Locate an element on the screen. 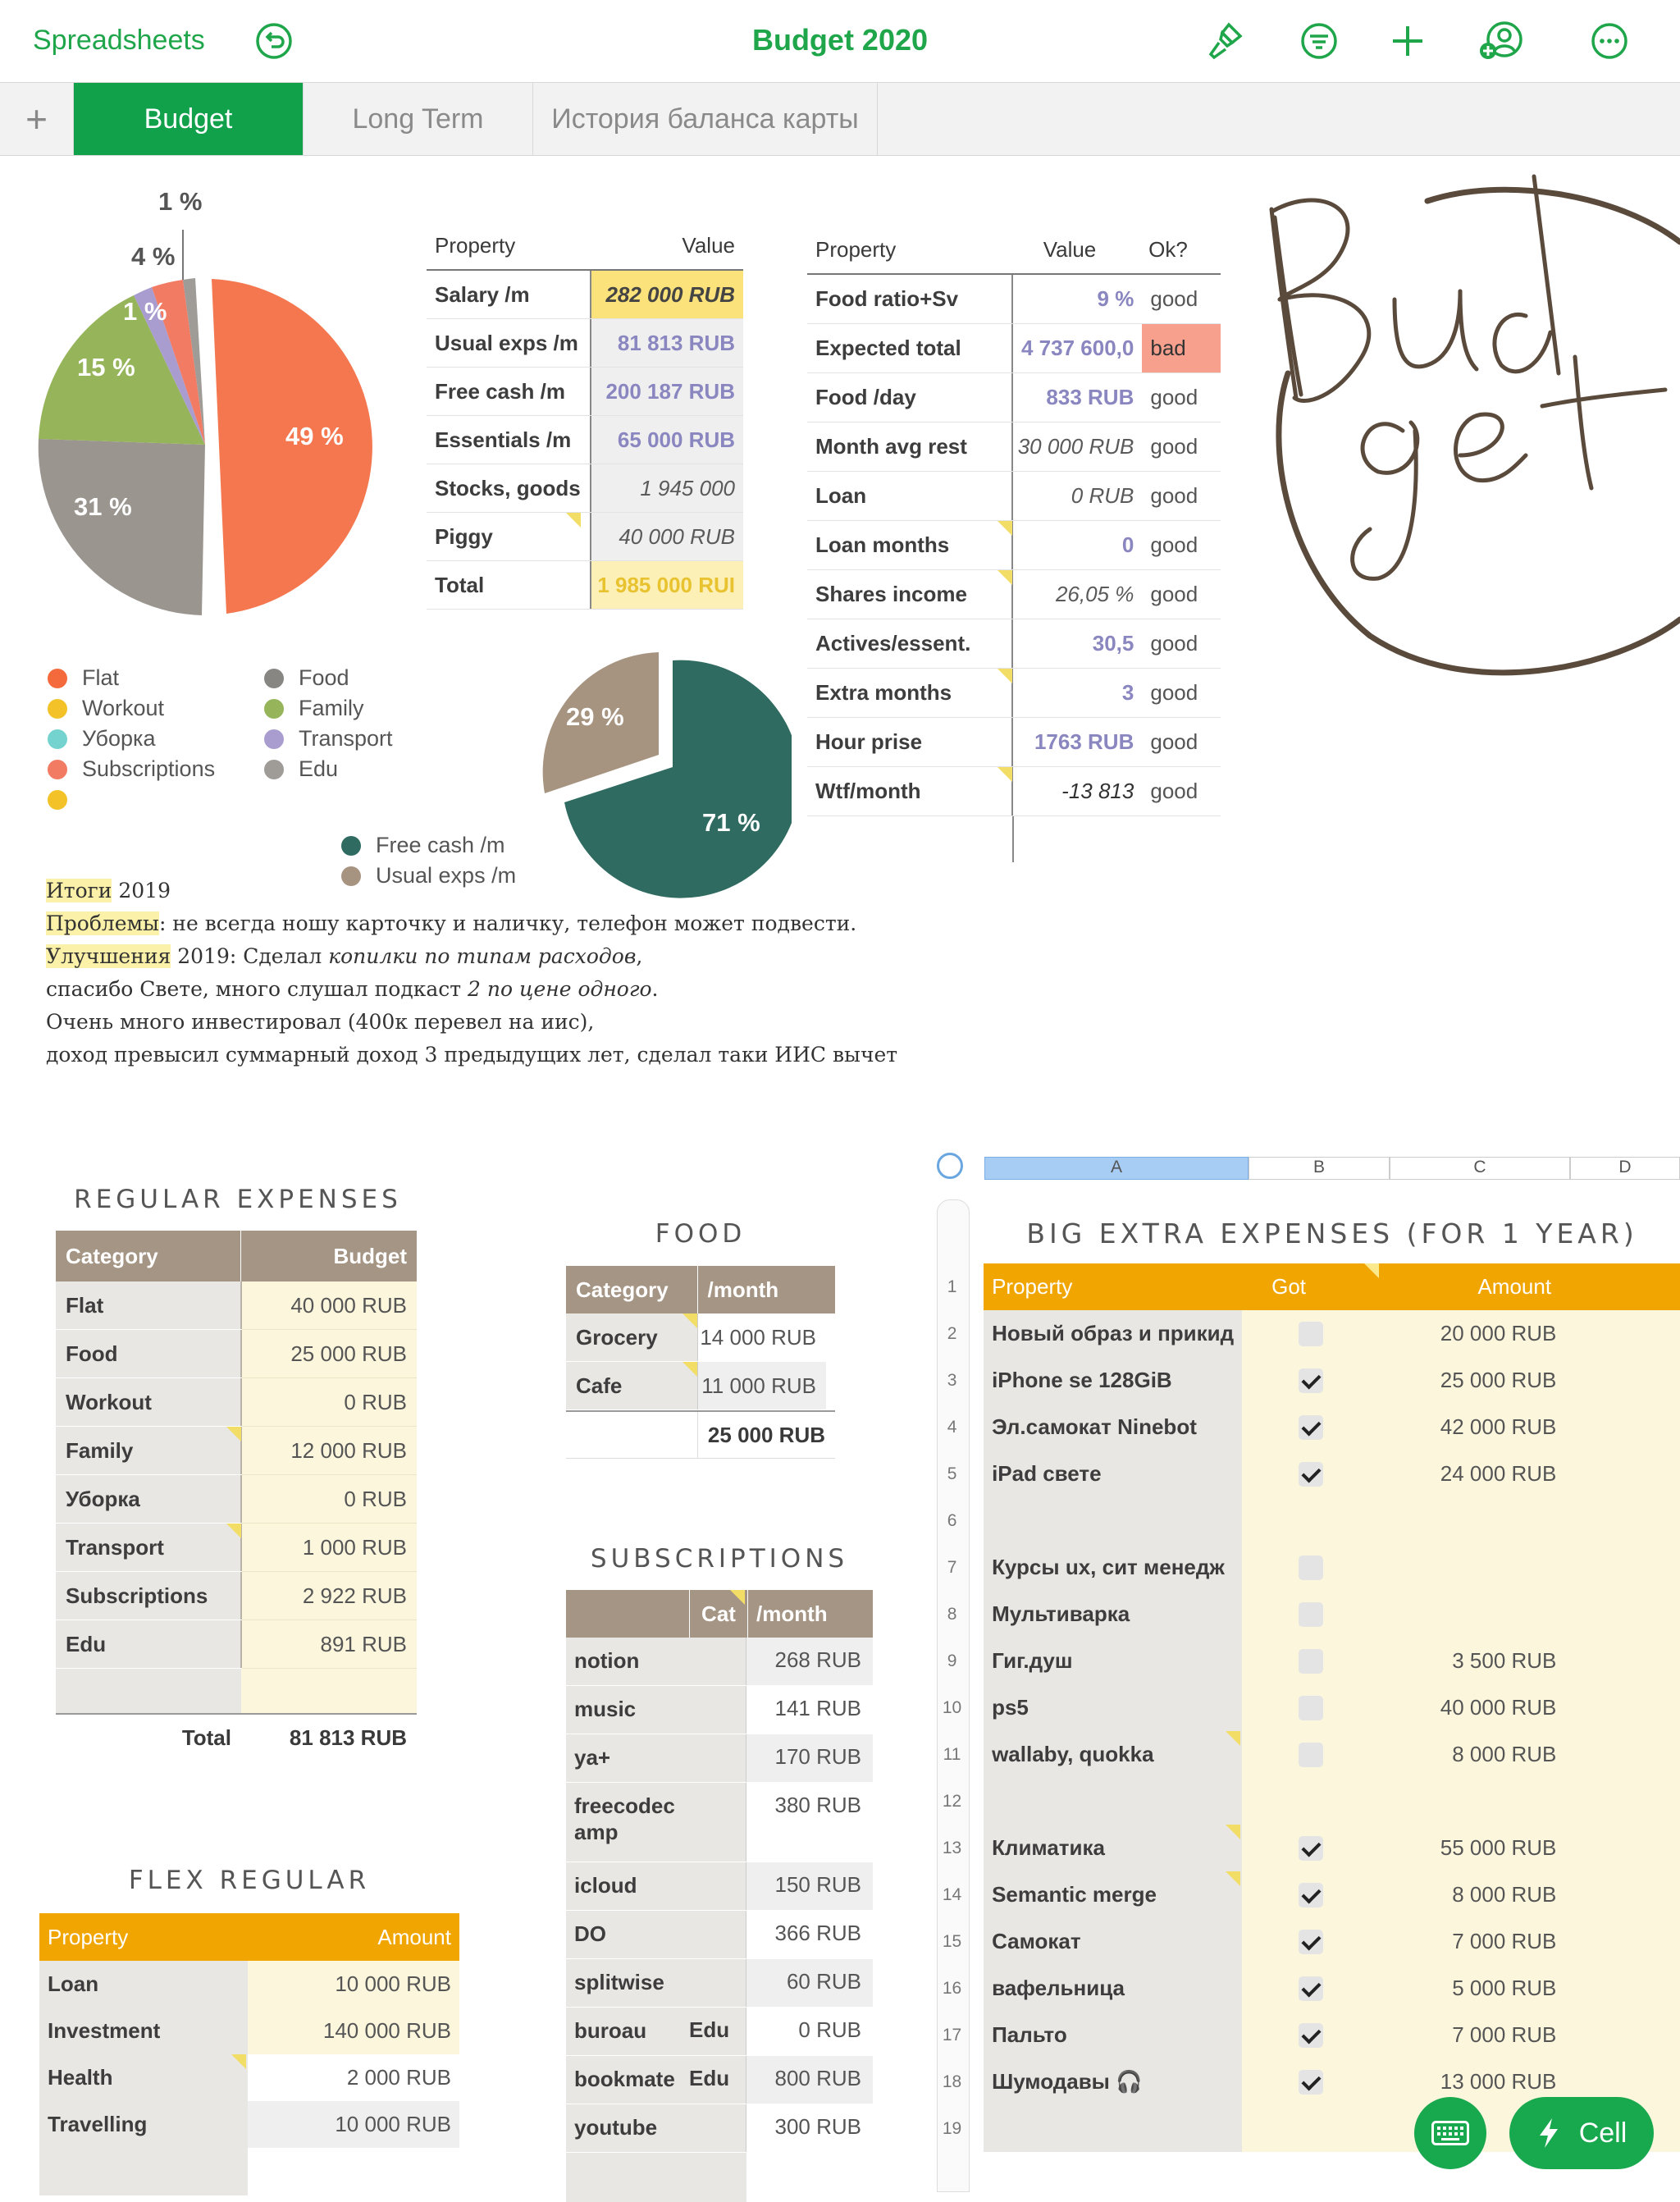  table-row: Loan months 0 good is located at coordinates (1014, 545).